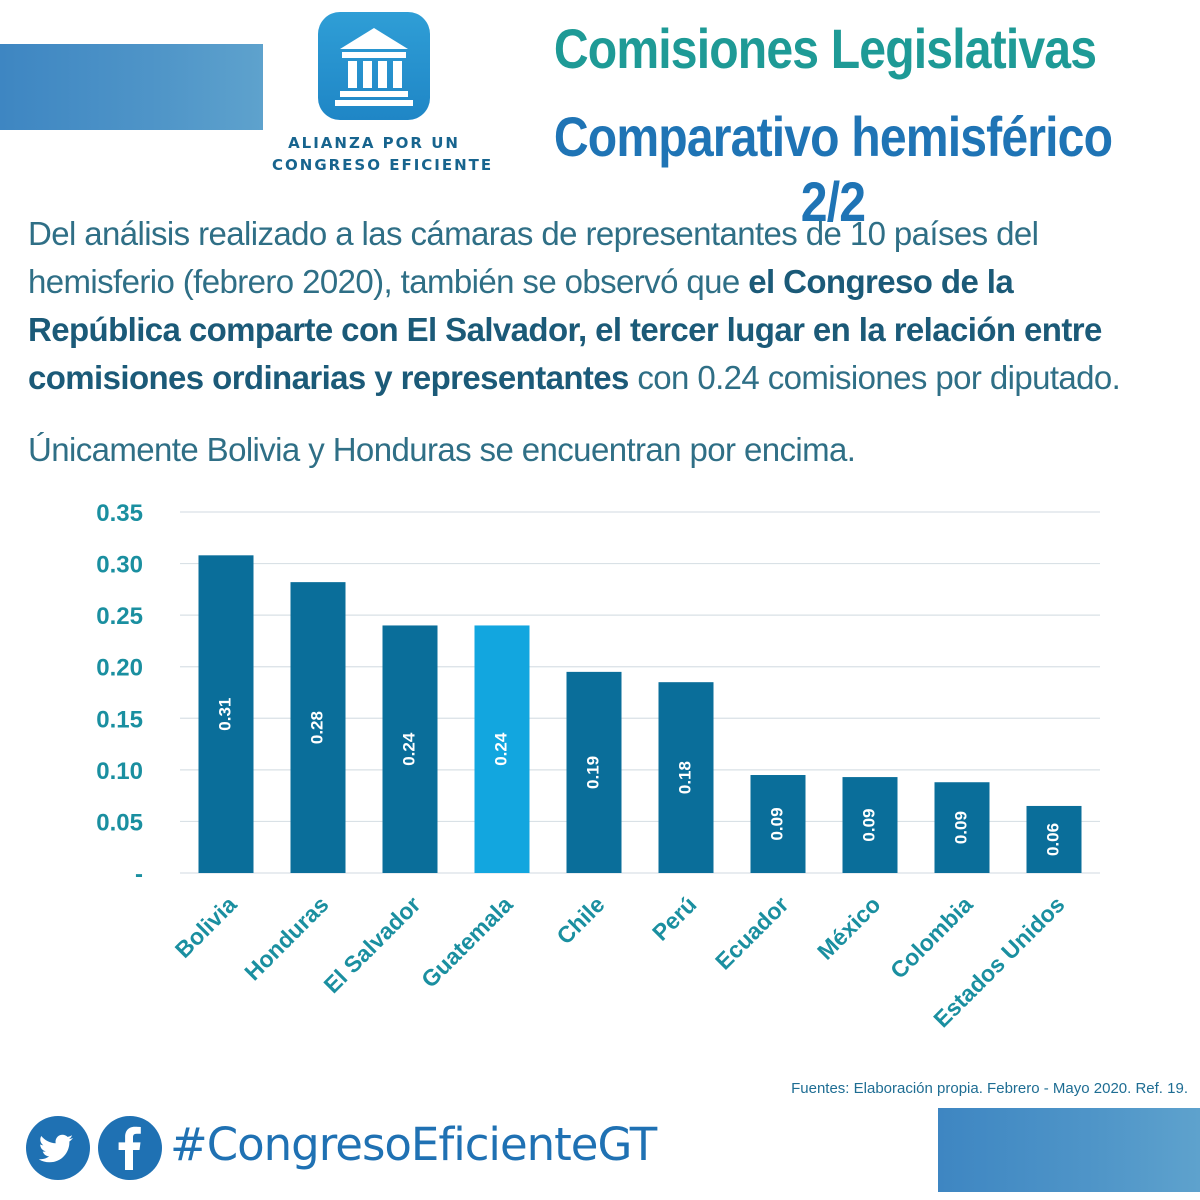 The image size is (1200, 1200). I want to click on y-tick-label: 0.30, so click(119, 565).